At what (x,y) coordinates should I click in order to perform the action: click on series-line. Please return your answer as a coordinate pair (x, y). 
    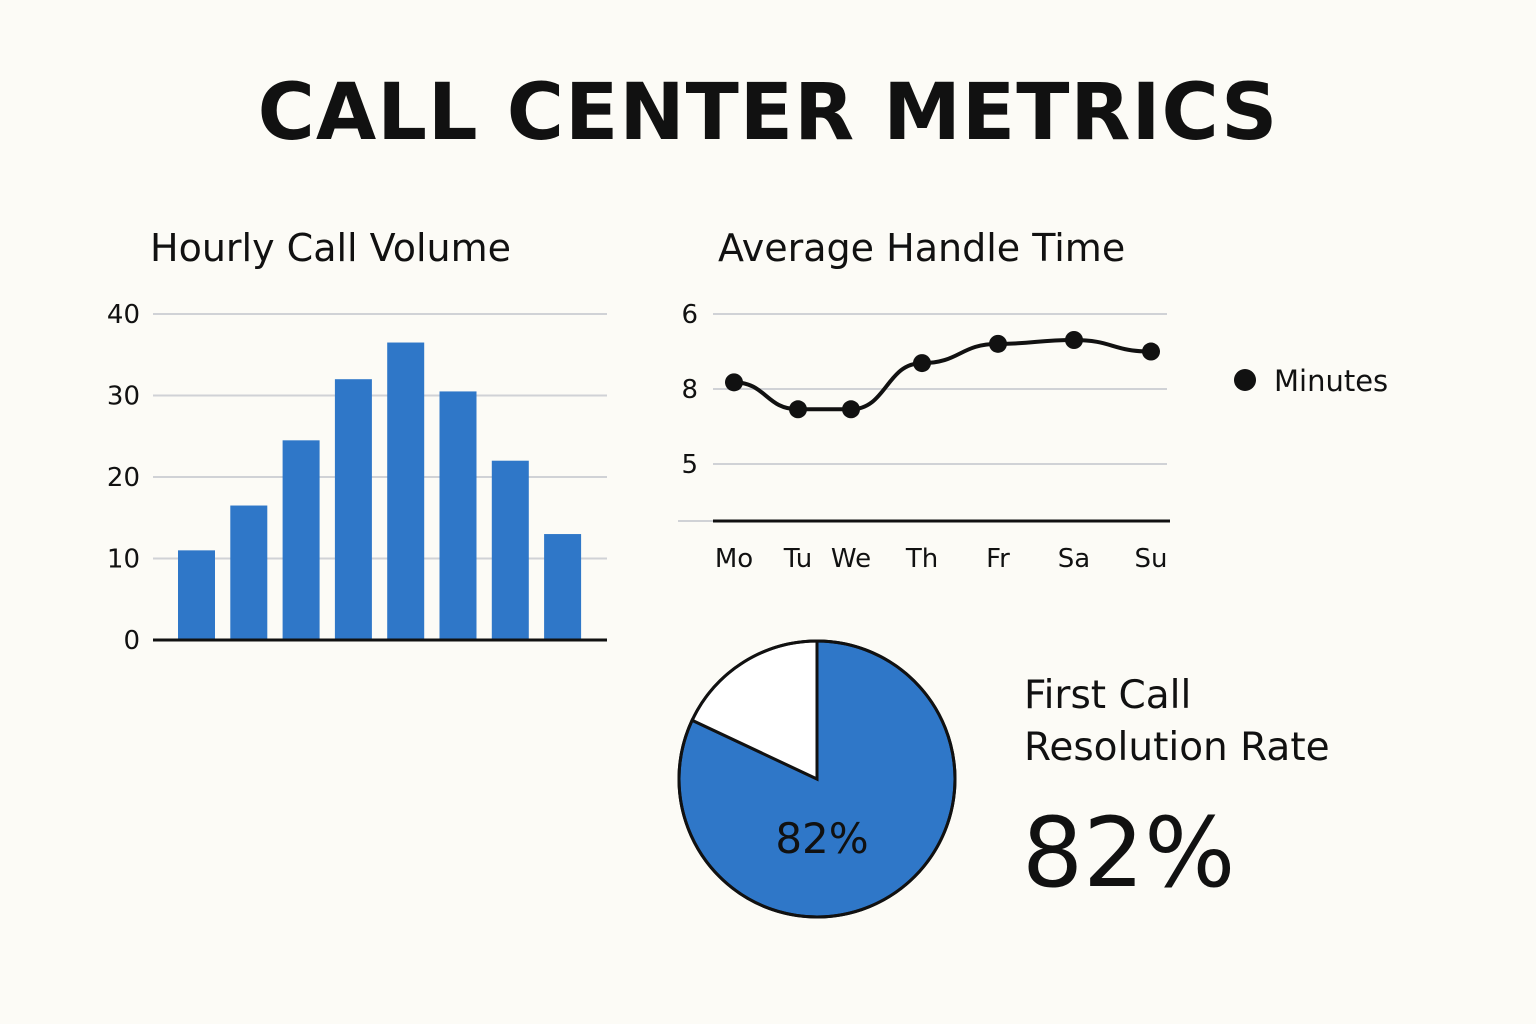
    Looking at the image, I should click on (942, 374).